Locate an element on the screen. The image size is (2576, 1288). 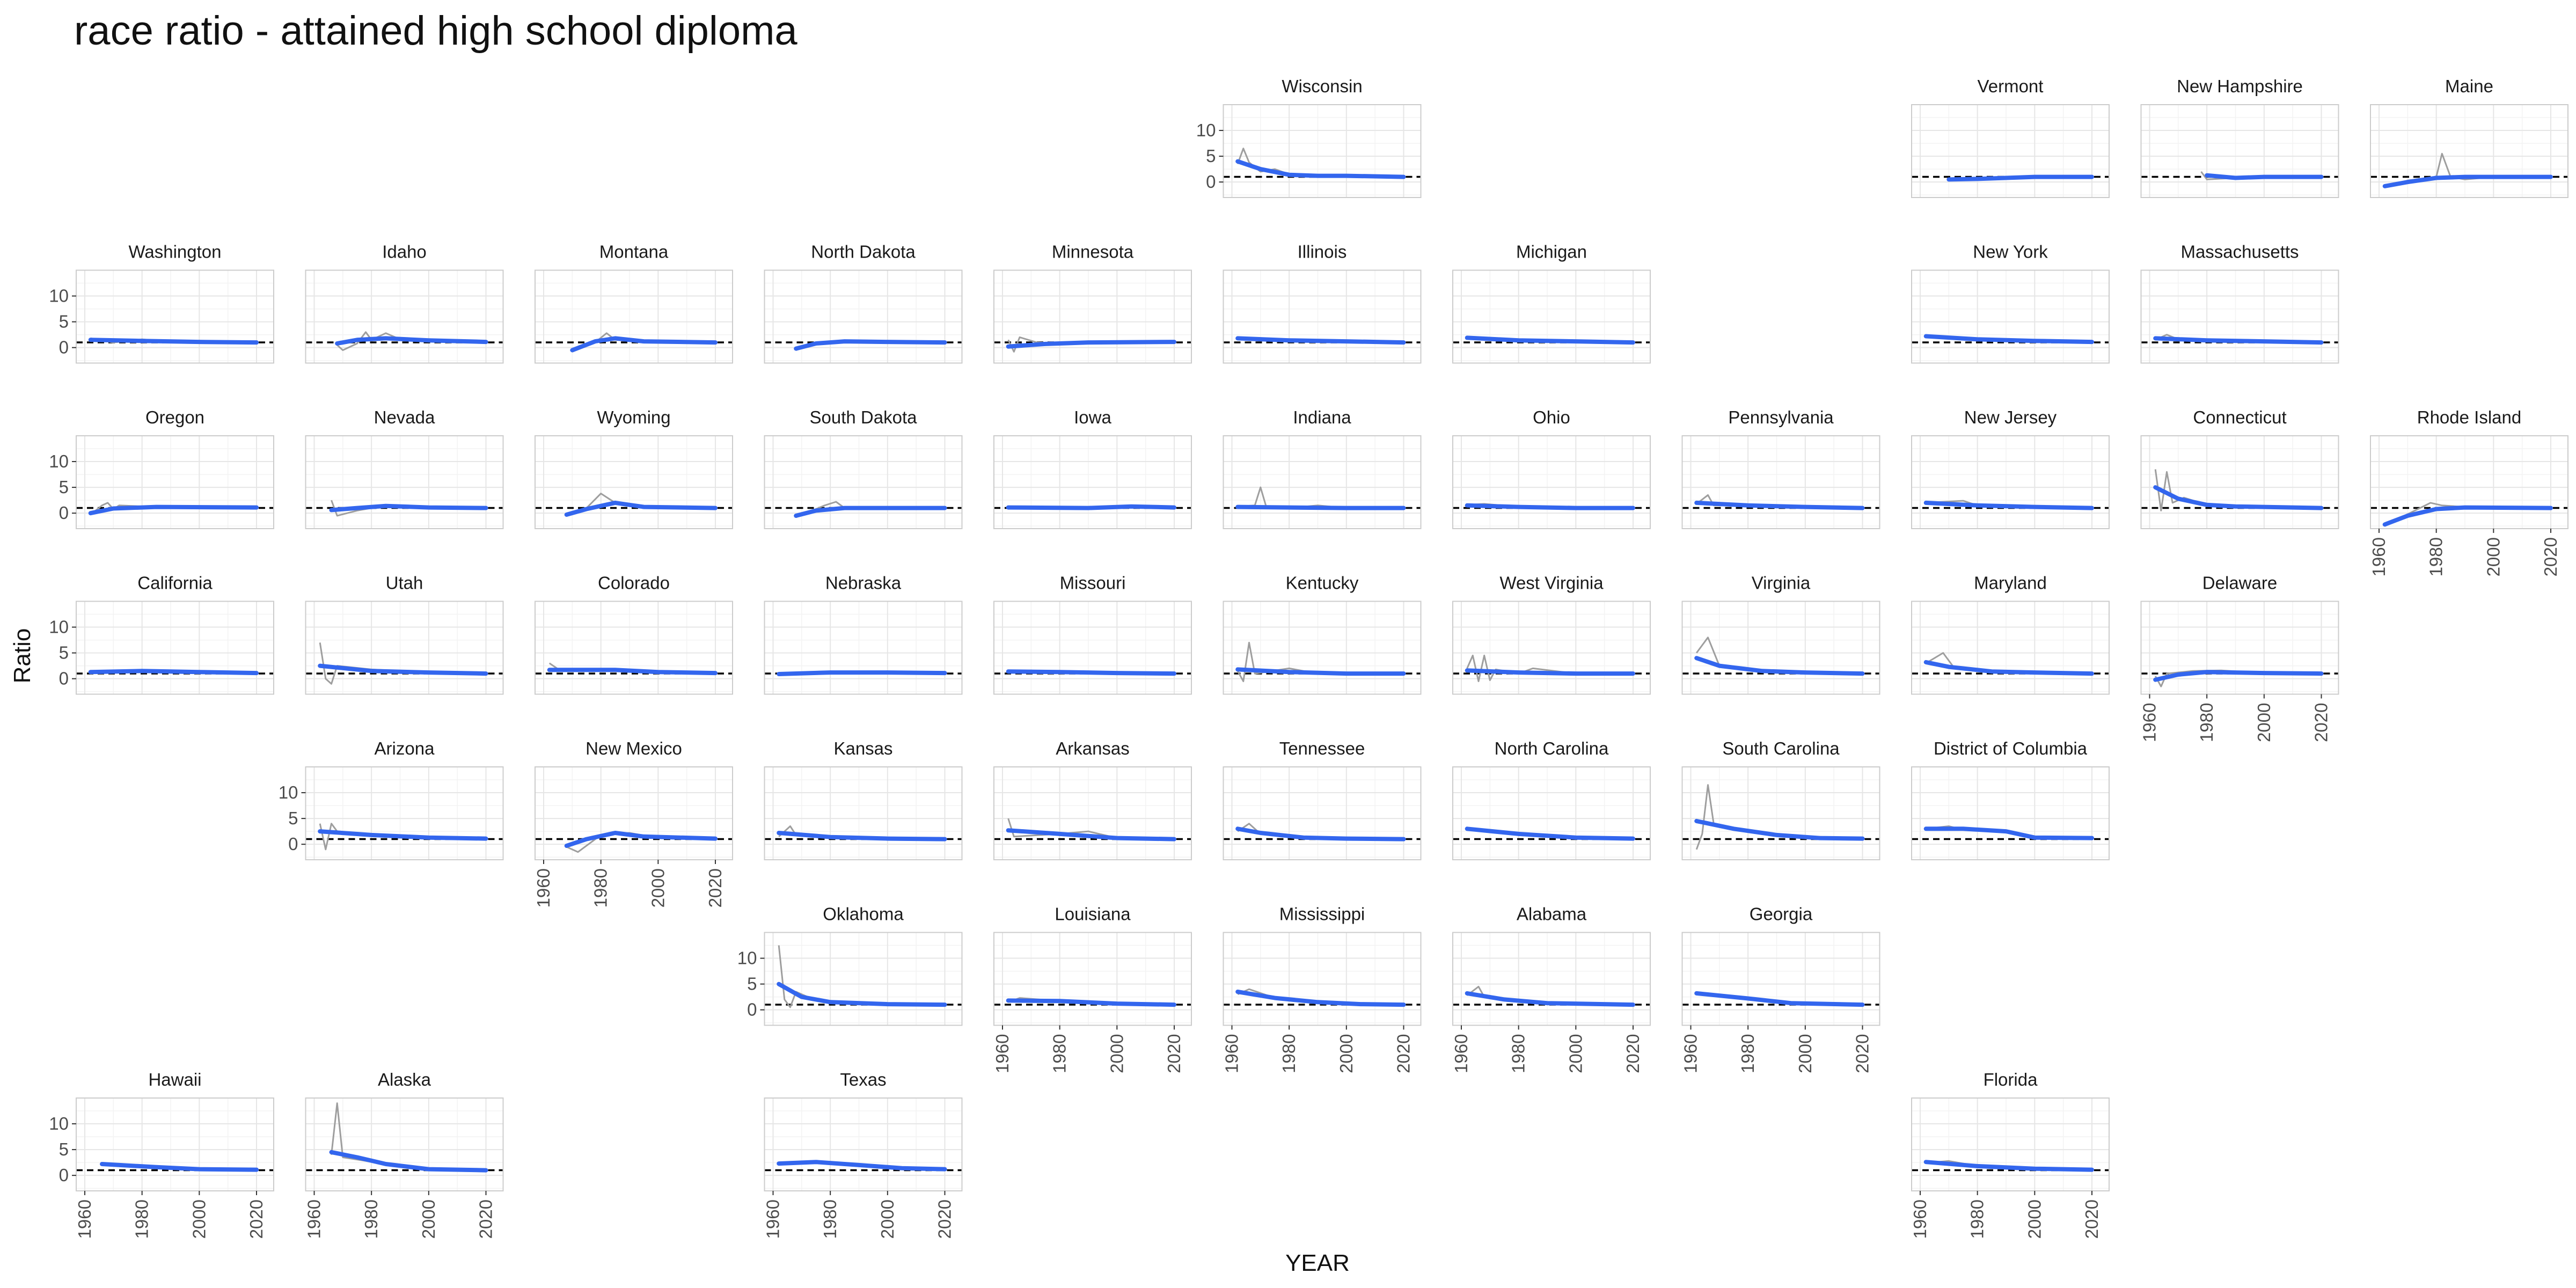
panel-nebraska: Nebraska is located at coordinates (863, 634).